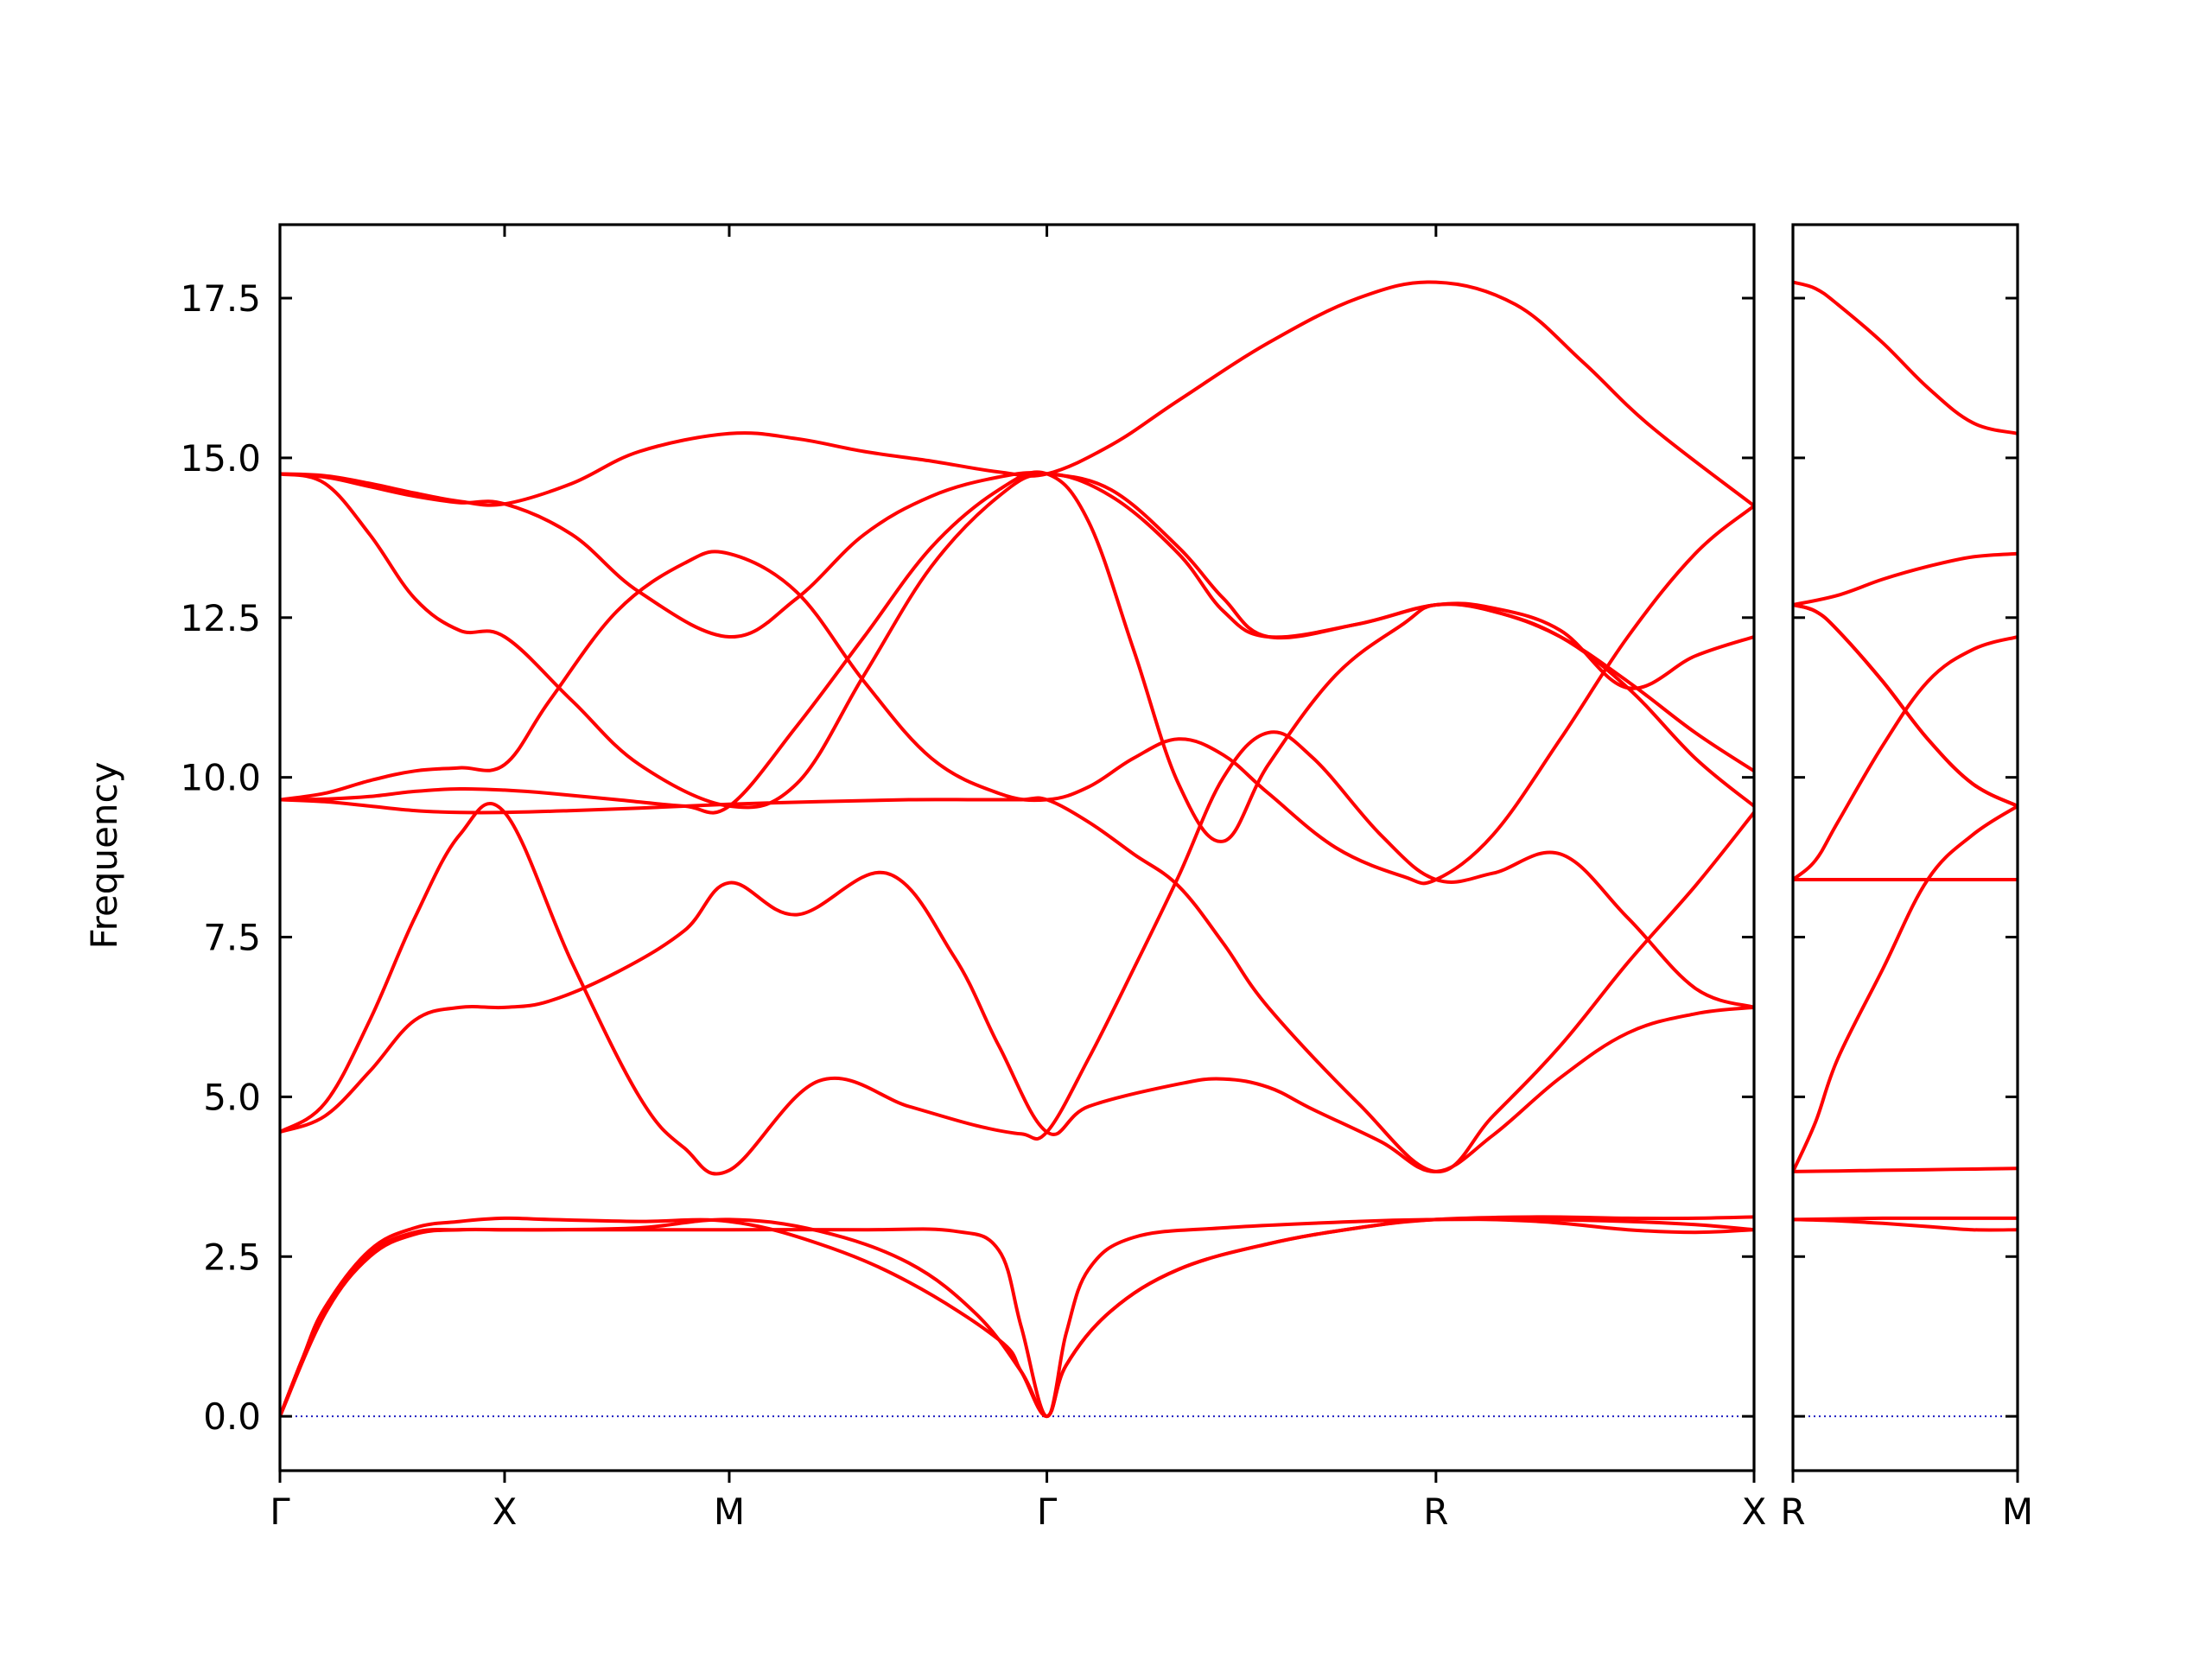 The height and width of the screenshot is (1659, 2212). Describe the element at coordinates (220, 778) in the screenshot. I see `y-tick-label: 10.0` at that location.